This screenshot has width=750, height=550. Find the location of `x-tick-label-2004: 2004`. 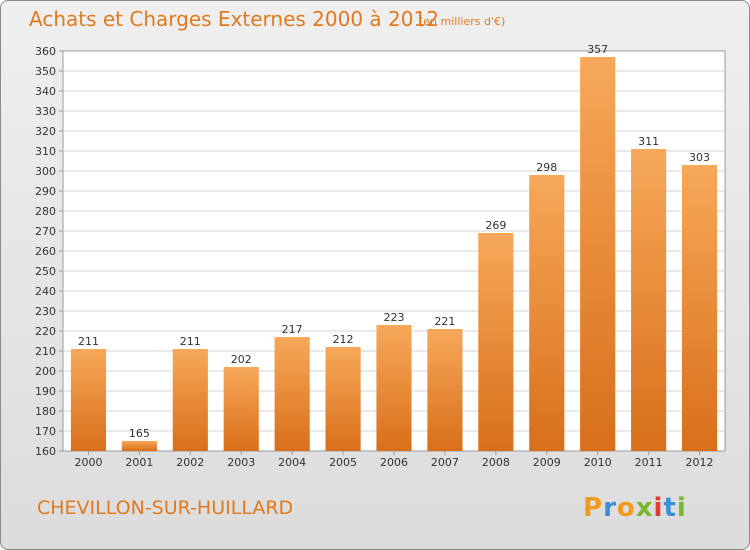

x-tick-label-2004: 2004 is located at coordinates (292, 462).